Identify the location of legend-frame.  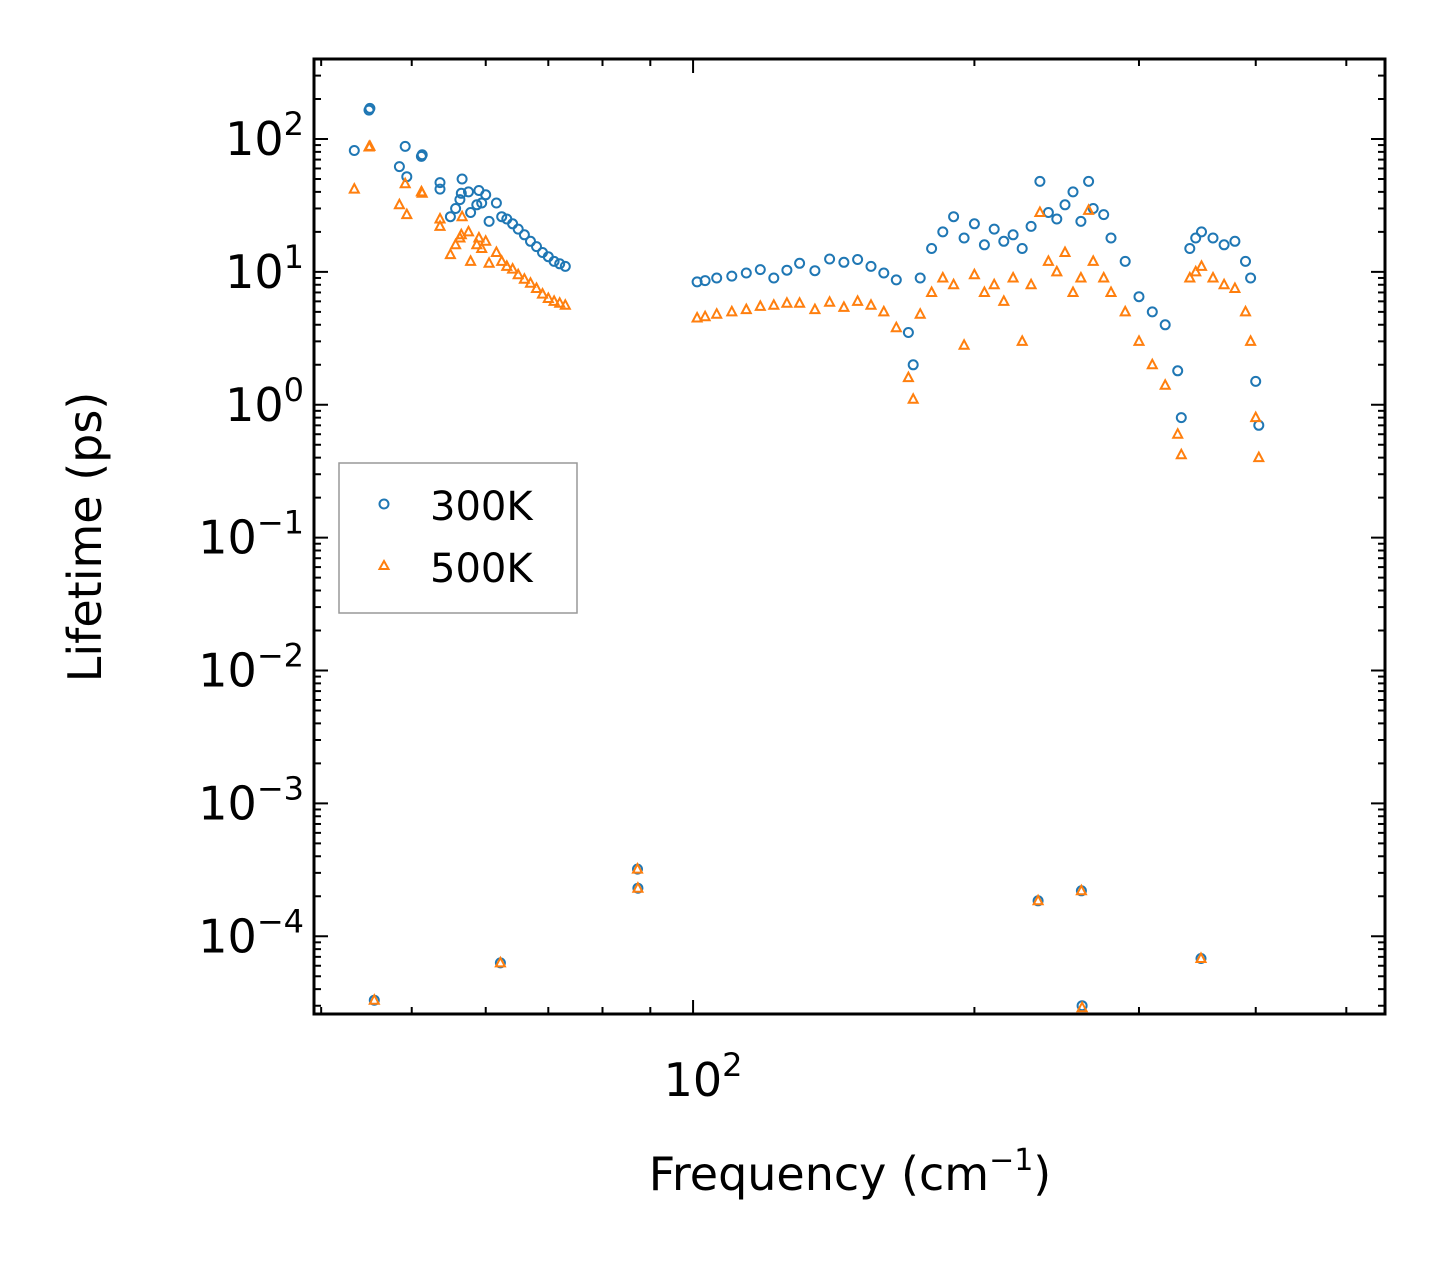
(458, 538).